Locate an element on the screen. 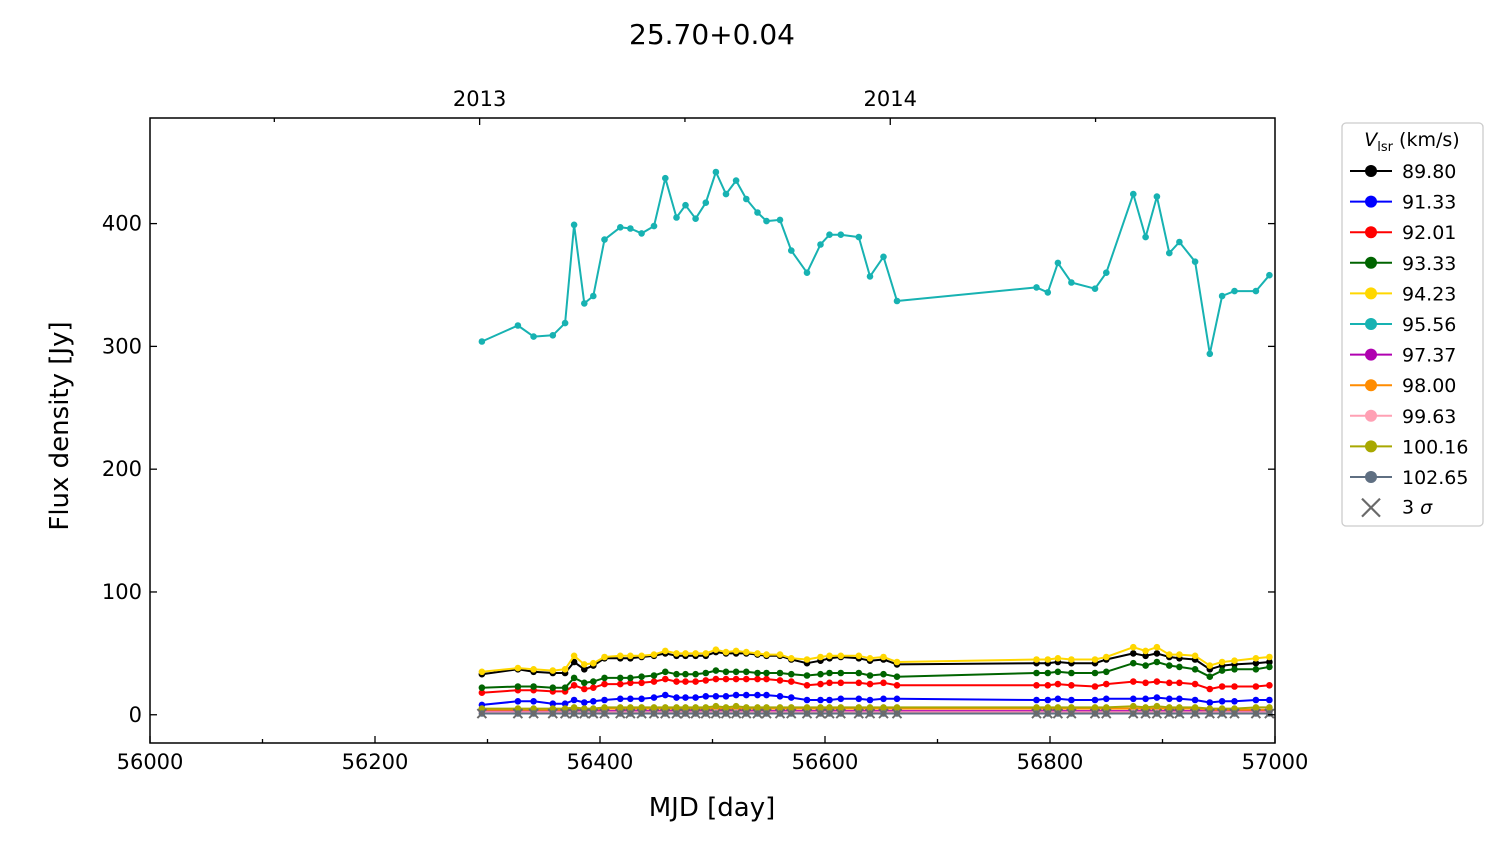 Image resolution: width=1500 pixels, height=844 pixels. legend-entry: 97.37 is located at coordinates (1403, 356).